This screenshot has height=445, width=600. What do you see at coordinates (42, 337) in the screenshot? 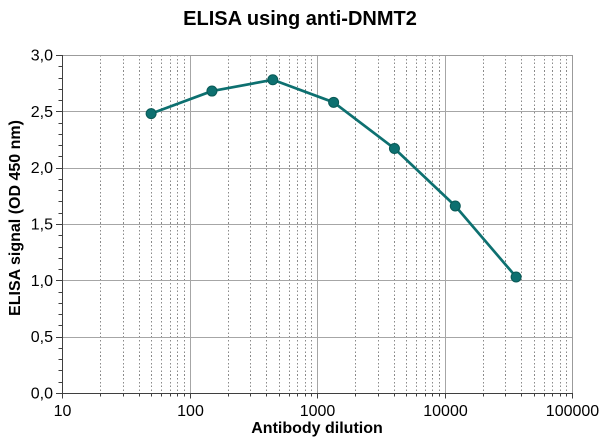
I see `y-tick-label: 0,5` at bounding box center [42, 337].